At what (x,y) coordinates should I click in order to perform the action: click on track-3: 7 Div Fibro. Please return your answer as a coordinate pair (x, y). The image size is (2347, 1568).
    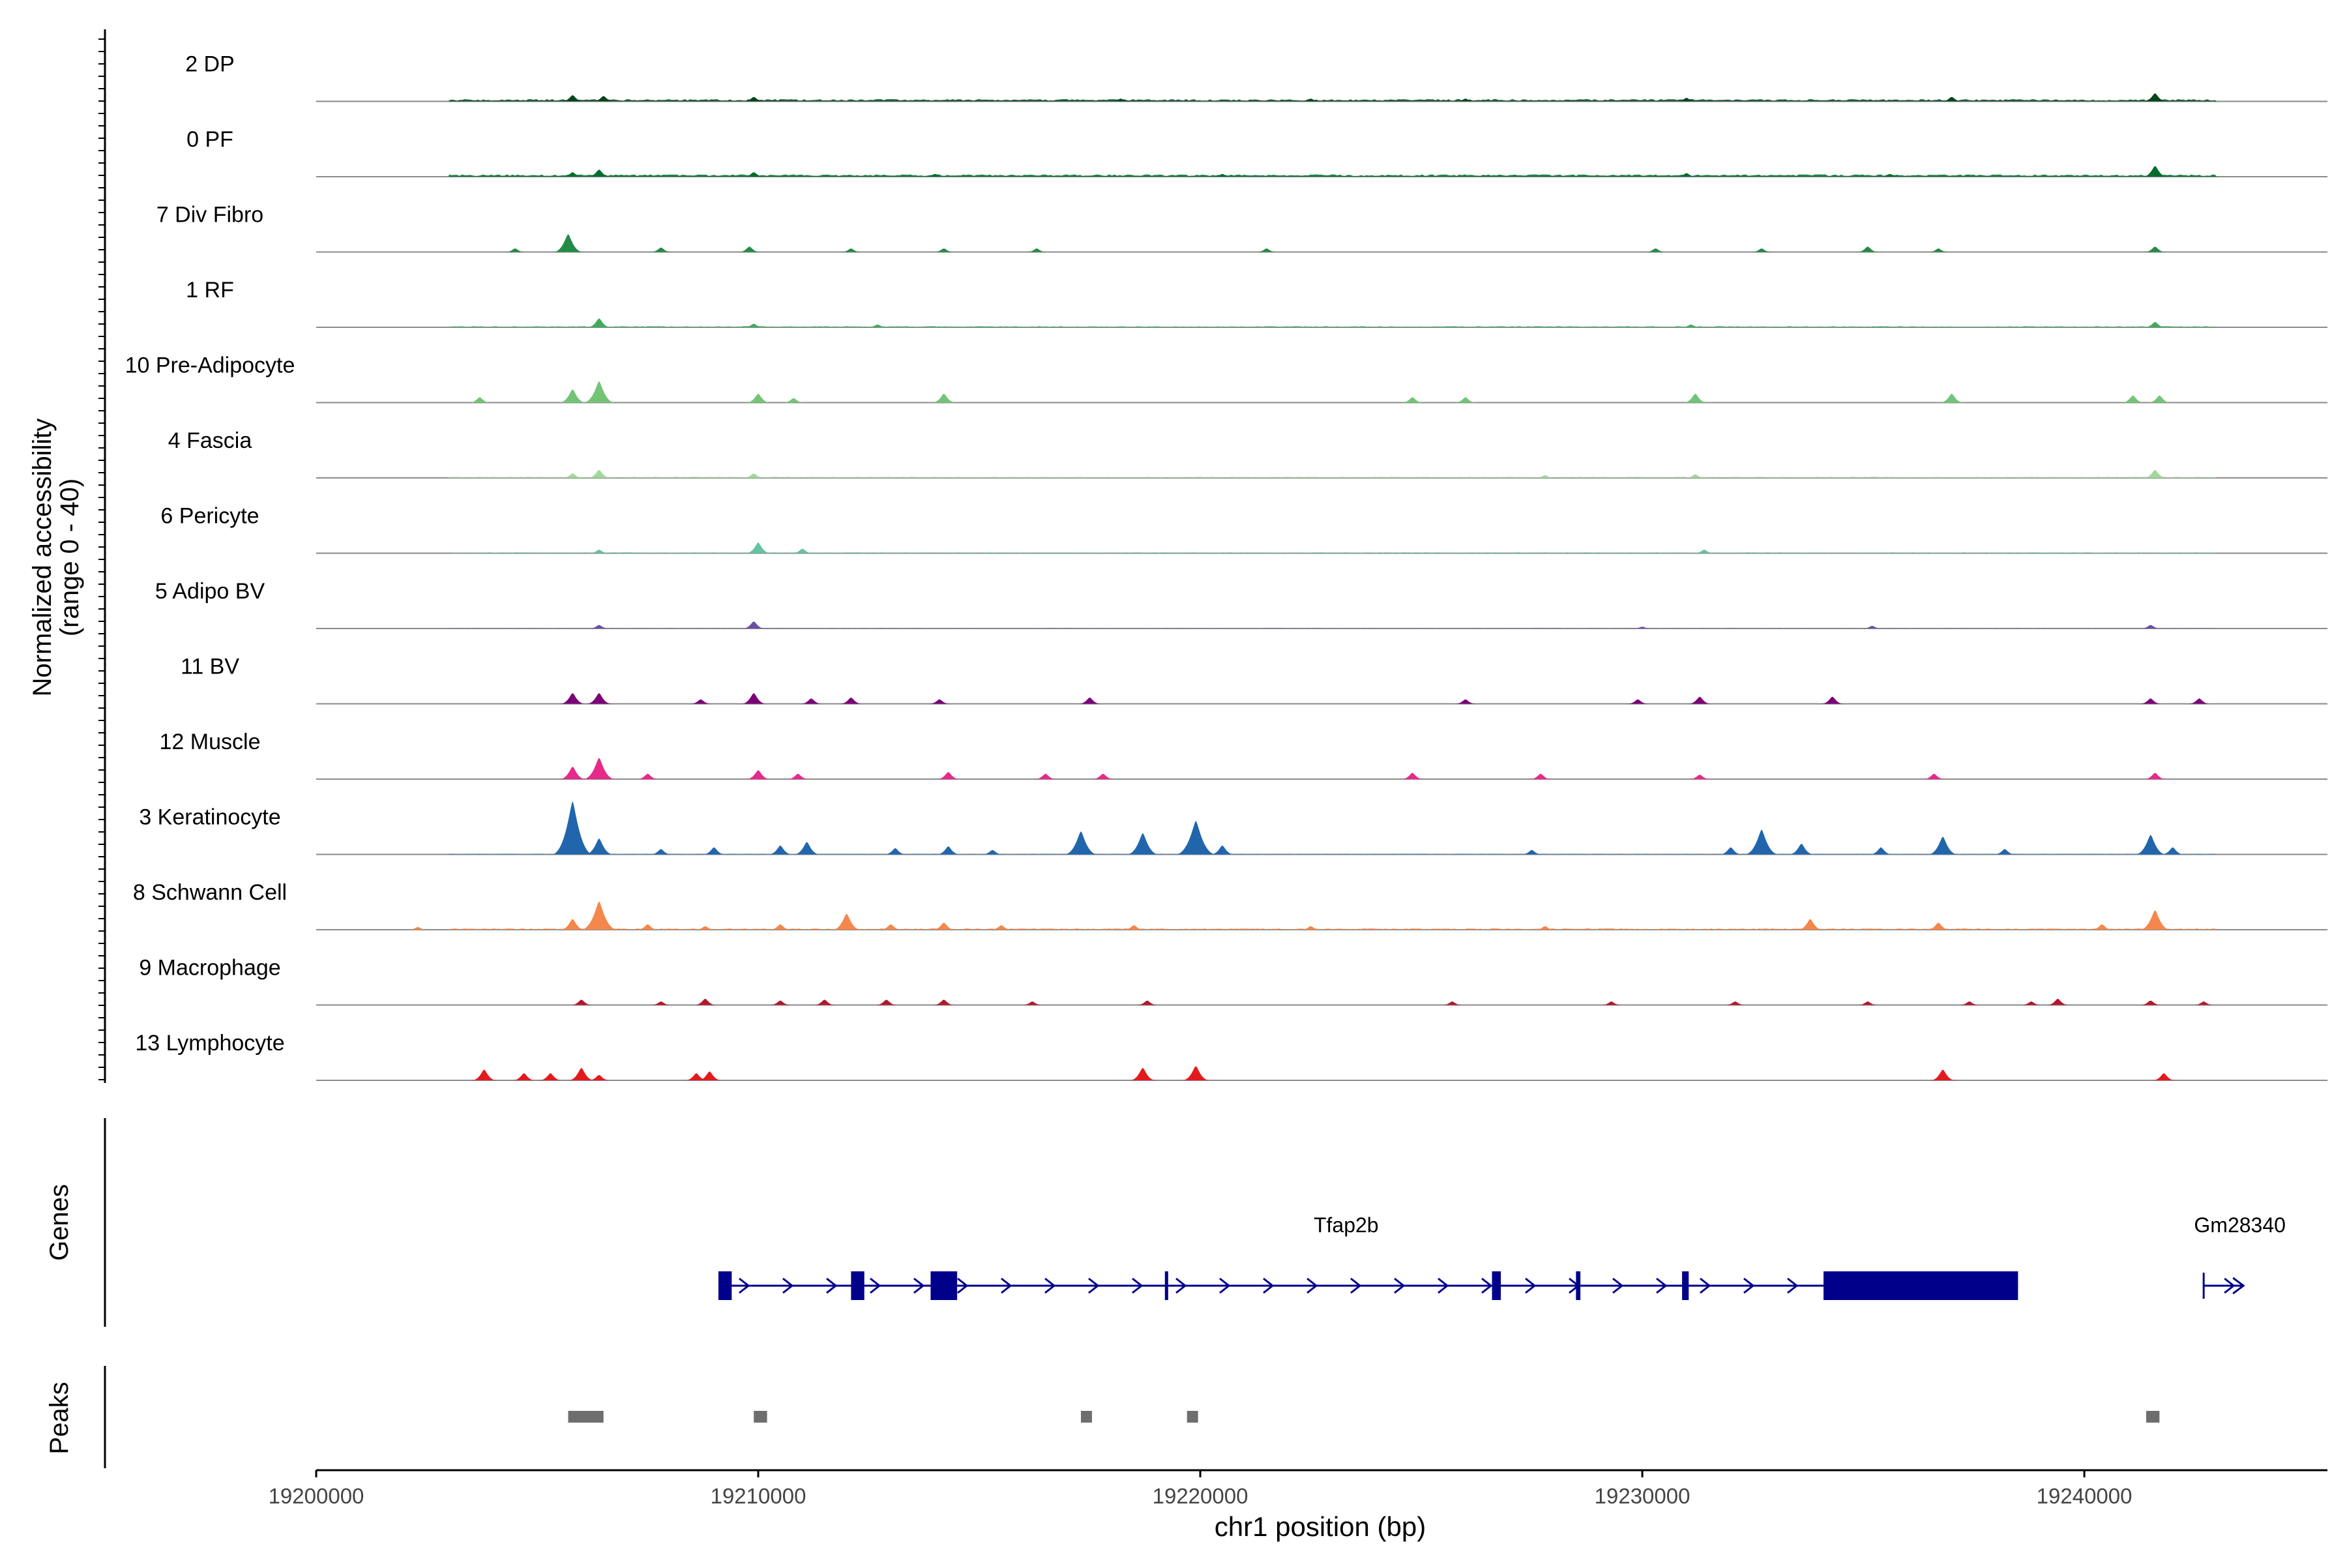
    Looking at the image, I should click on (1241, 228).